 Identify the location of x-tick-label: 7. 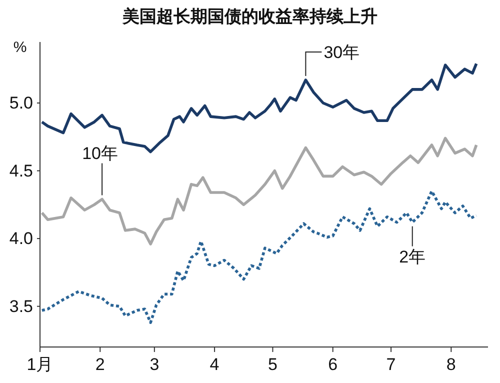
(391, 364).